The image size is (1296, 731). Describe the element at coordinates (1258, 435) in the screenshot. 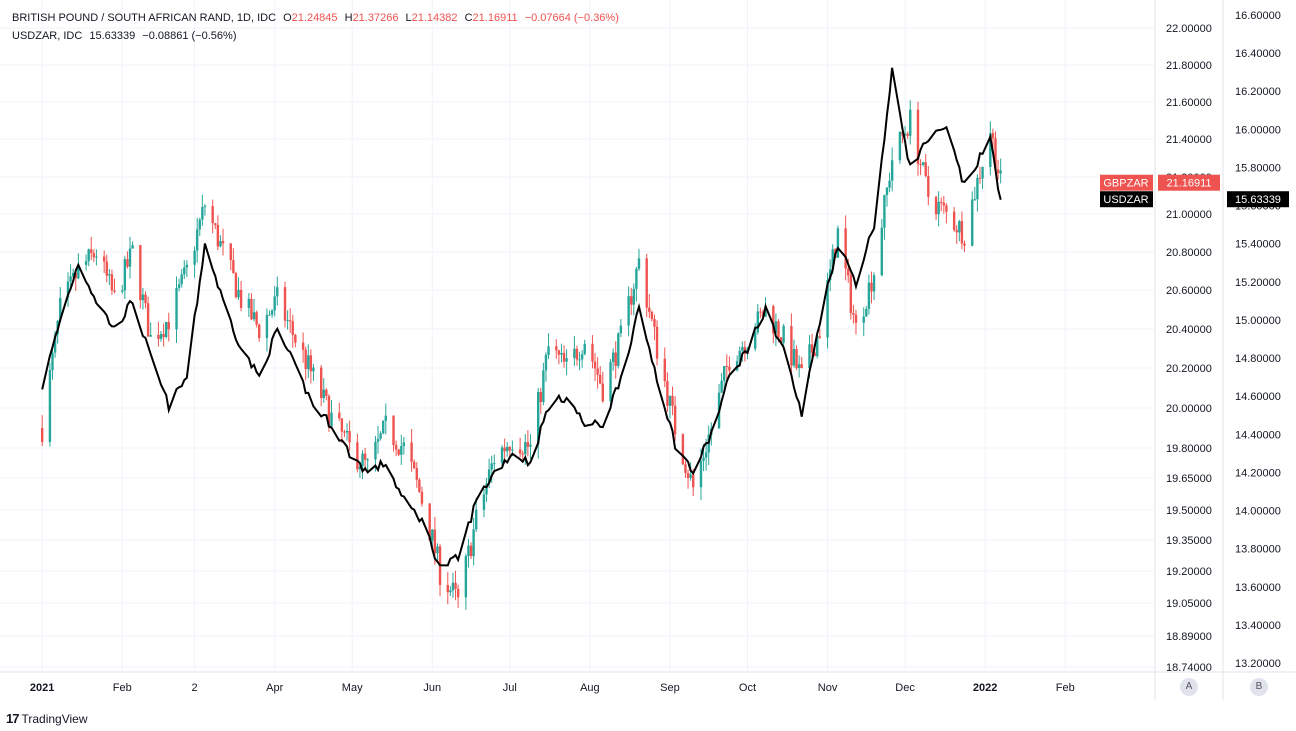

I see `right-axis-tick-label: 14.40000` at that location.